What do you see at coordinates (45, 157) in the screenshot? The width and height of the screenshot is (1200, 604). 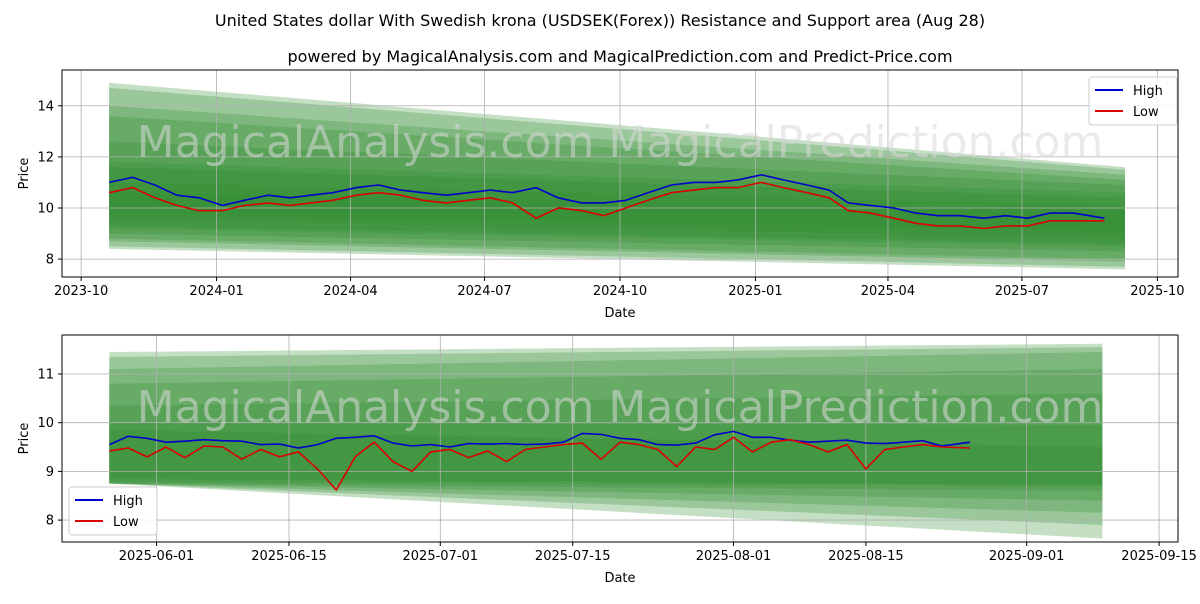 I see `y-tick-label: 12` at bounding box center [45, 157].